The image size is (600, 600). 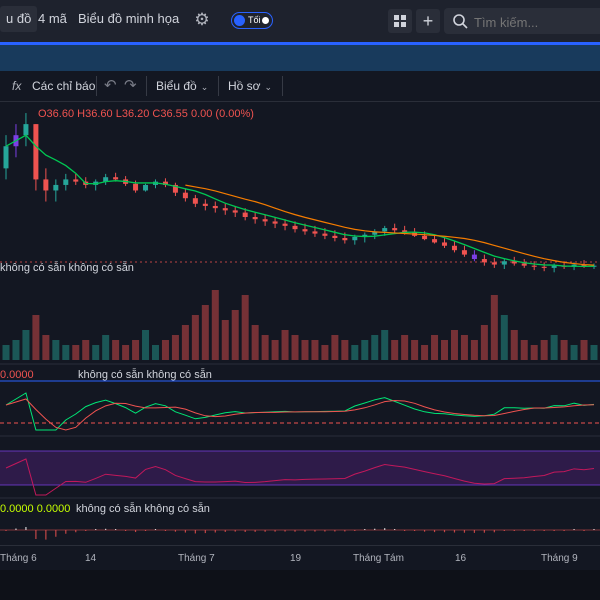 I want to click on theme-toggle: Tối, so click(x=252, y=20).